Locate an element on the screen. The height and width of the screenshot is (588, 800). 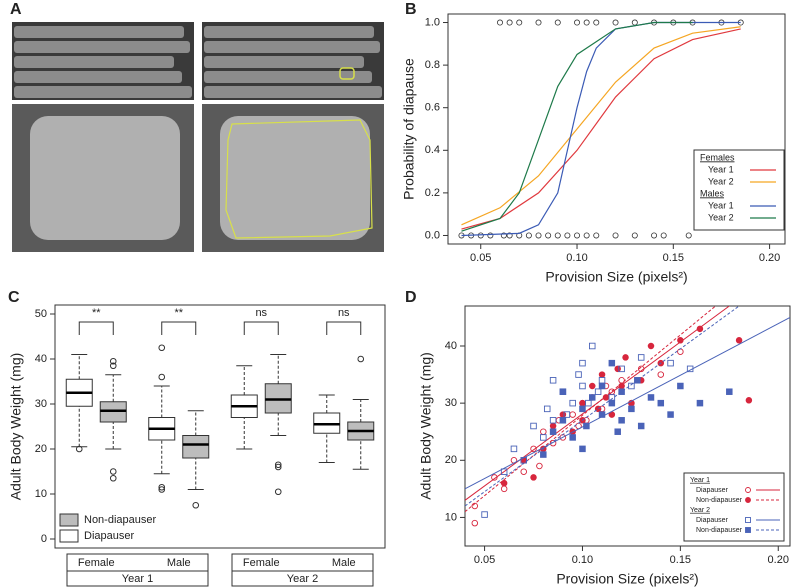
y-tick-label: 0.0 is located at coordinates (432, 235).